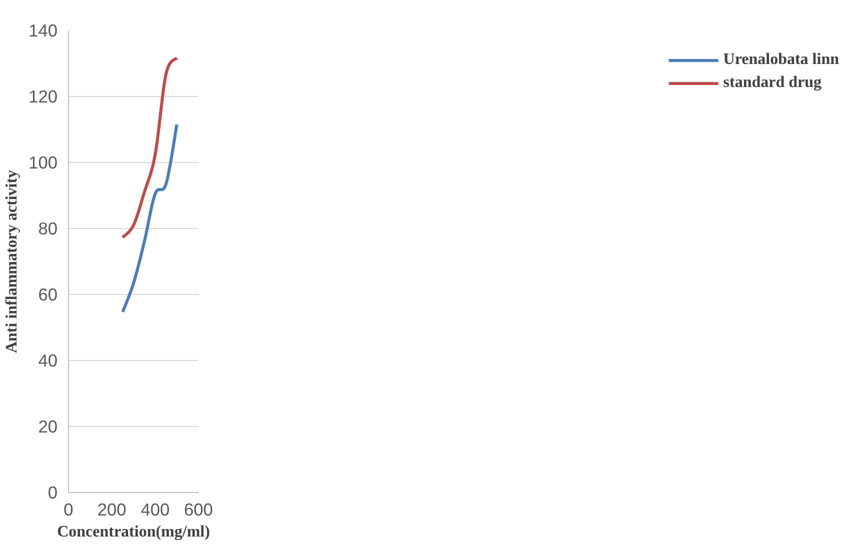  I want to click on x-tick-label: 0, so click(69, 510).